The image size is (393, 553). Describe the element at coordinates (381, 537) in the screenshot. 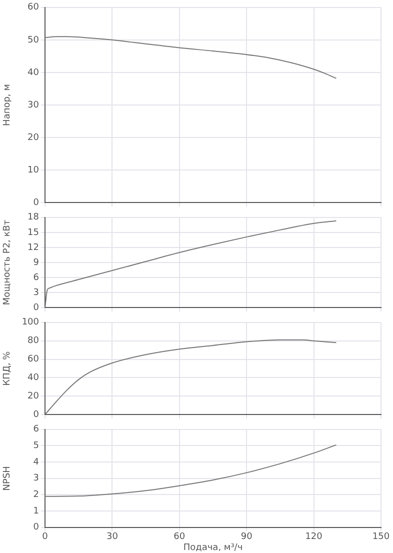

I see `x-tick-label: 150` at that location.